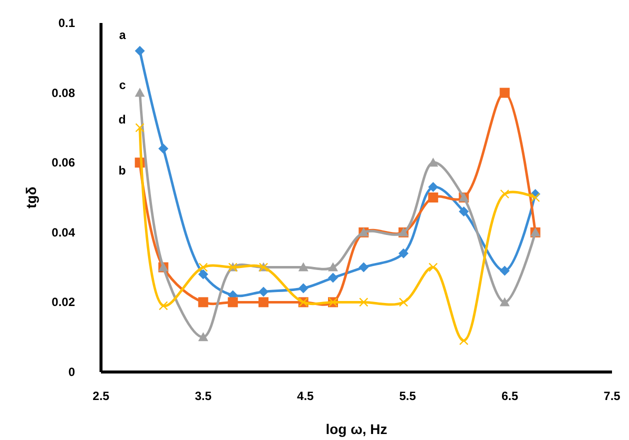  Describe the element at coordinates (203, 396) in the screenshot. I see `x-tick-label: 3.5` at that location.